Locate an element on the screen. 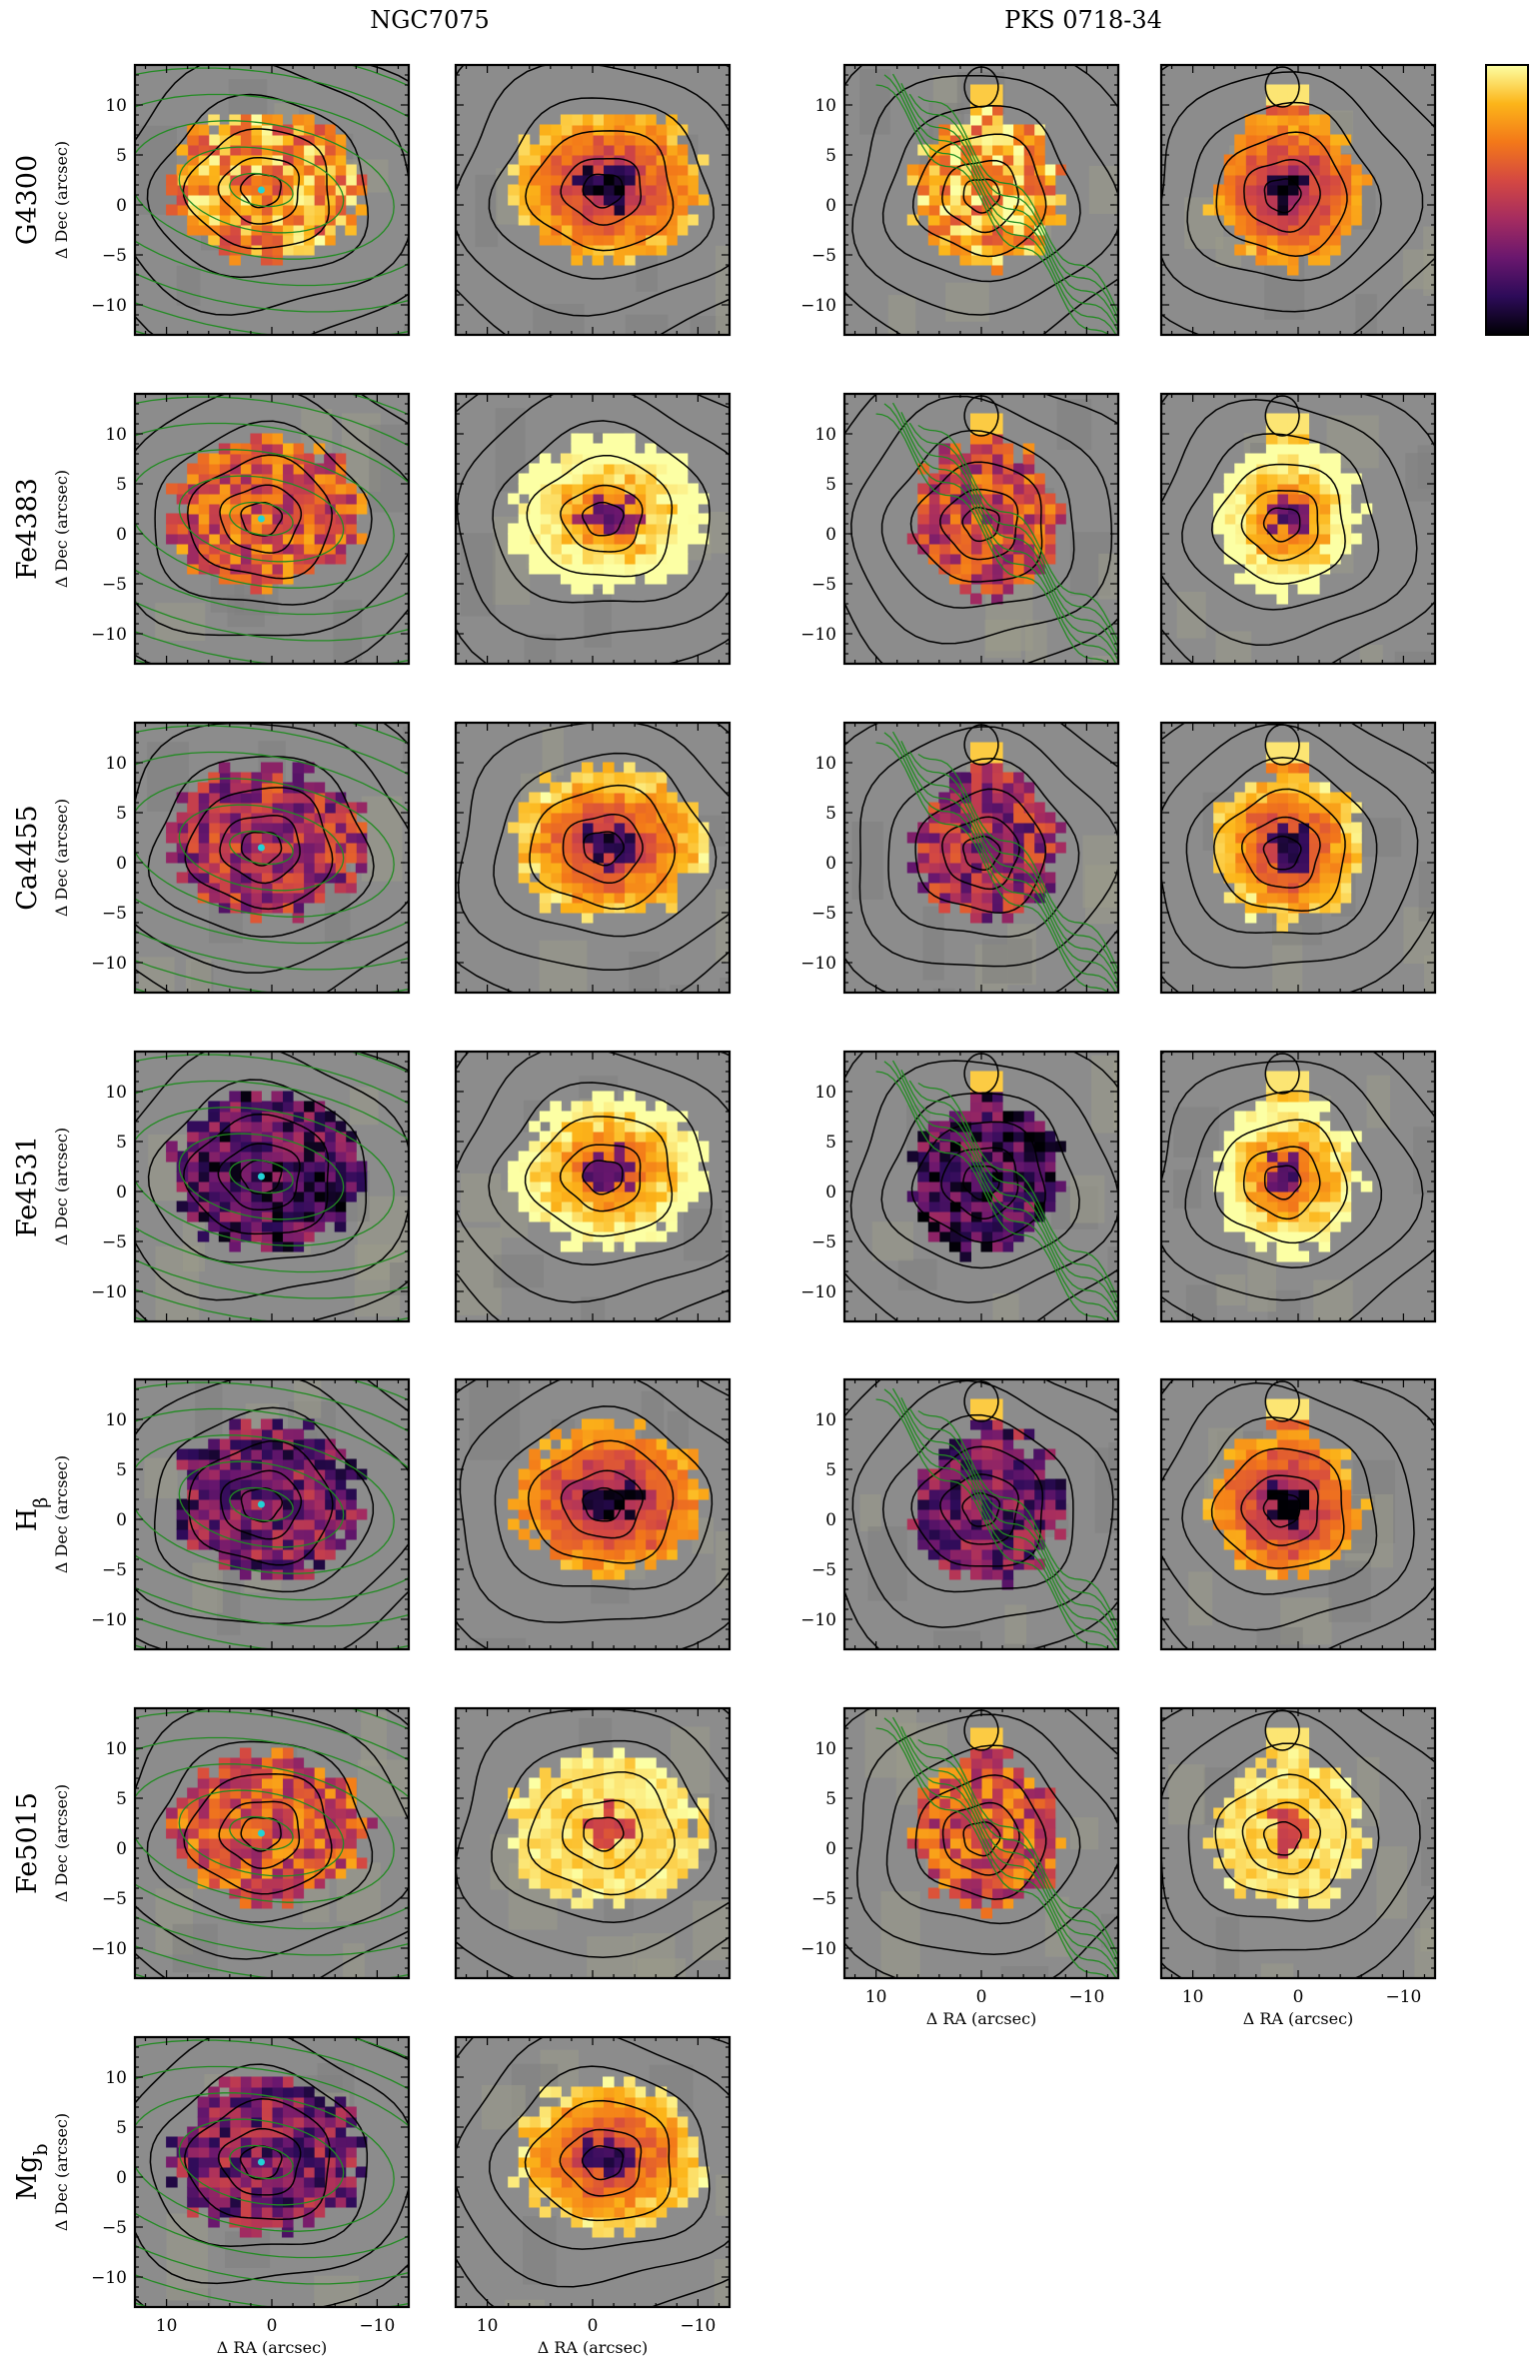 The image size is (1540, 2380). panel-pks071834-hbeta-error is located at coordinates (1298, 1514).